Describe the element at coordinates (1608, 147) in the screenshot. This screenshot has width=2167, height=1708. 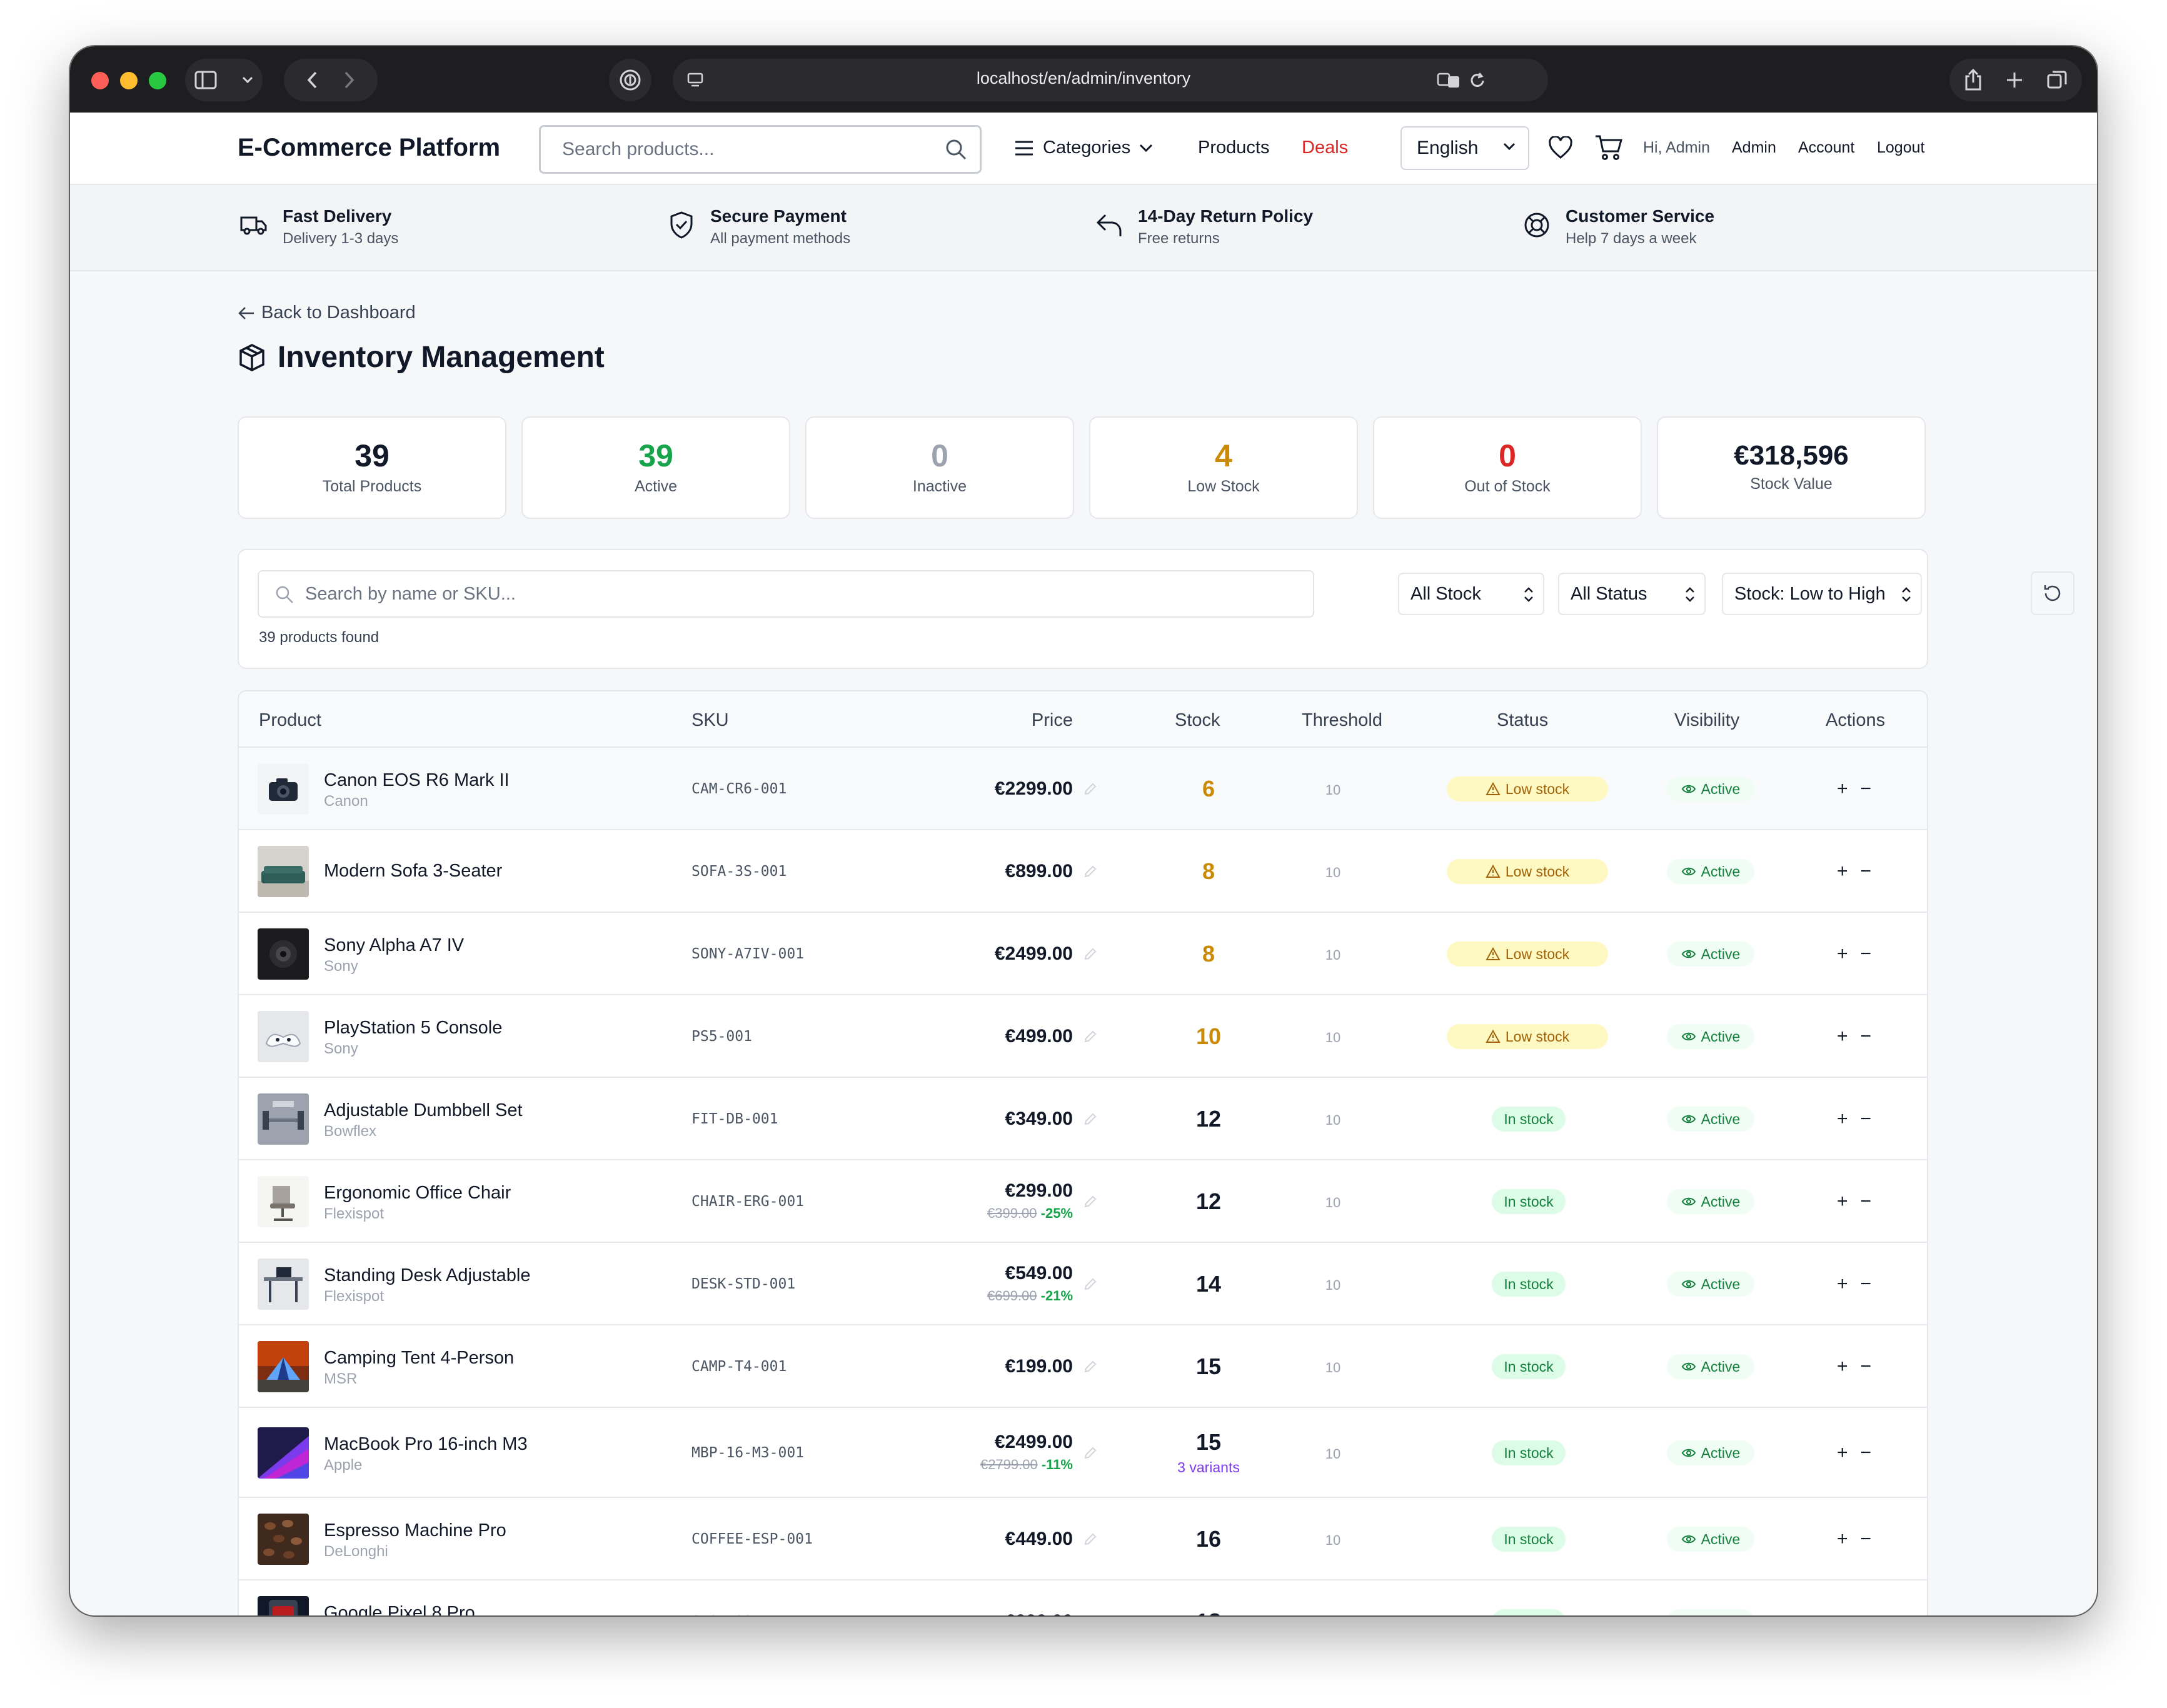
I see `cart-icon` at that location.